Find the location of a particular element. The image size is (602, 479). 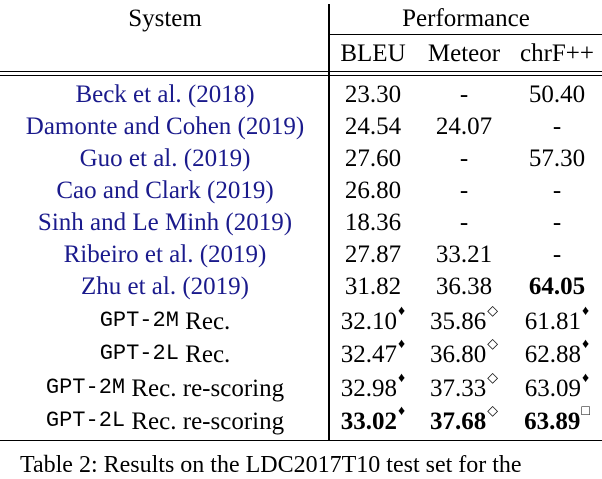

table-bottom-rule is located at coordinates (301, 440).